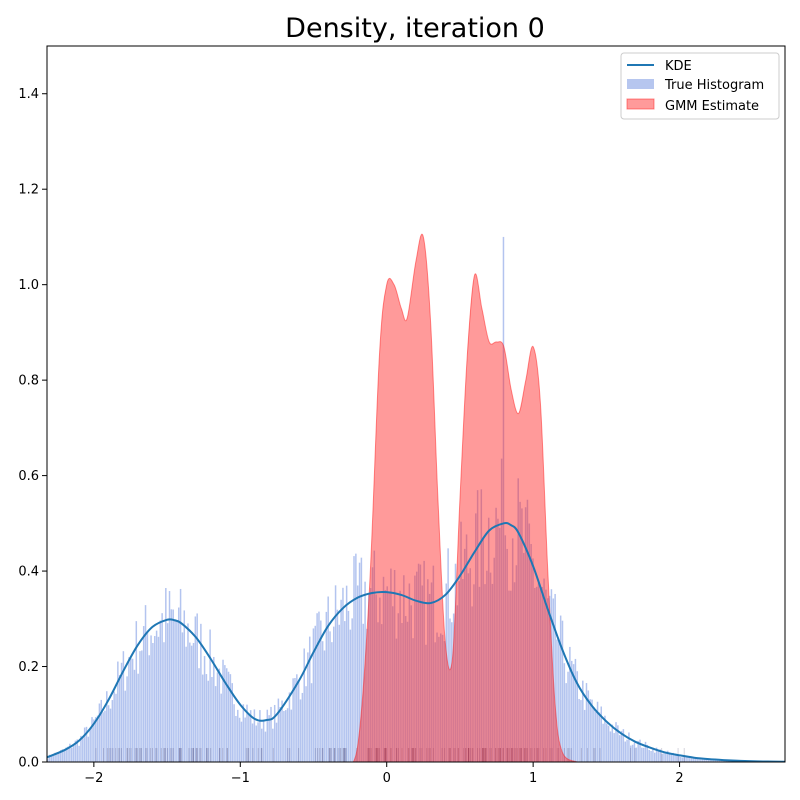 The image size is (800, 800). Describe the element at coordinates (28, 190) in the screenshot. I see `y-tick-label: 1.2` at that location.